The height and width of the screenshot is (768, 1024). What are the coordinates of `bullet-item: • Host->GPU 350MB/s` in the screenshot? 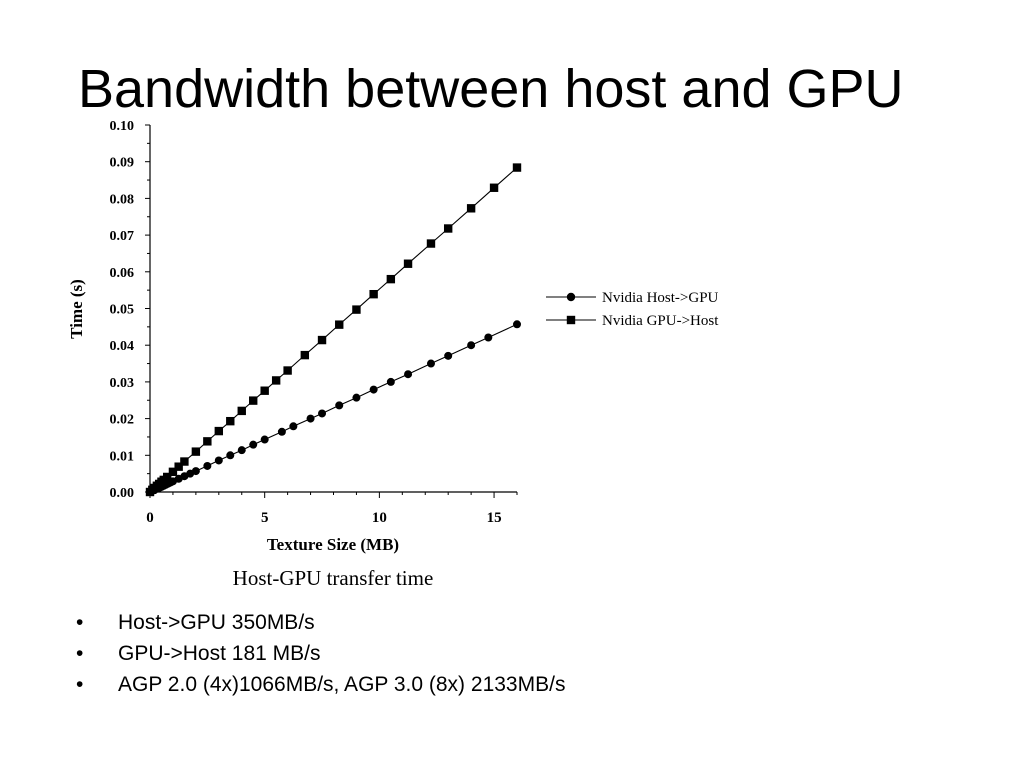 It's located at (319, 622).